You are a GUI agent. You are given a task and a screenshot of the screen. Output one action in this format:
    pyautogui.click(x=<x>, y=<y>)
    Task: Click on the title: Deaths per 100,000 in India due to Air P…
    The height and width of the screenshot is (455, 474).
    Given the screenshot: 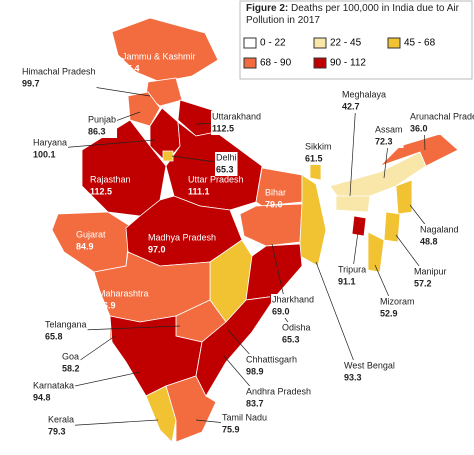 What is the action you would take?
    pyautogui.click(x=352, y=14)
    